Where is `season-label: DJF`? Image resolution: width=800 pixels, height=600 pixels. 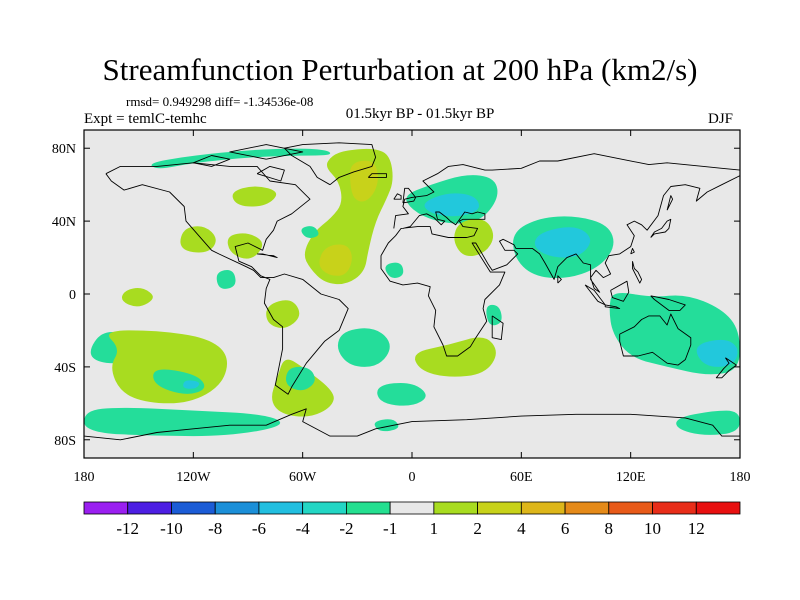
season-label: DJF is located at coordinates (721, 119).